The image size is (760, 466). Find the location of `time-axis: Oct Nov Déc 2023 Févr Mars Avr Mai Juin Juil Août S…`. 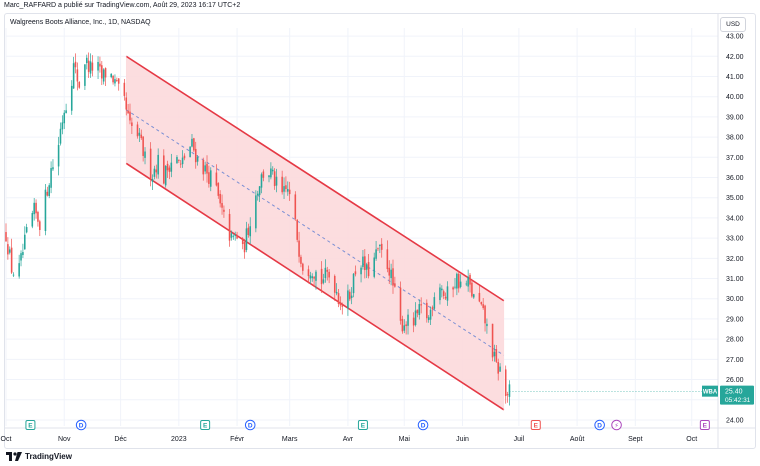

time-axis: Oct Nov Déc 2023 Févr Mars Avr Mai Juin Juil Août S… is located at coordinates (349, 439).